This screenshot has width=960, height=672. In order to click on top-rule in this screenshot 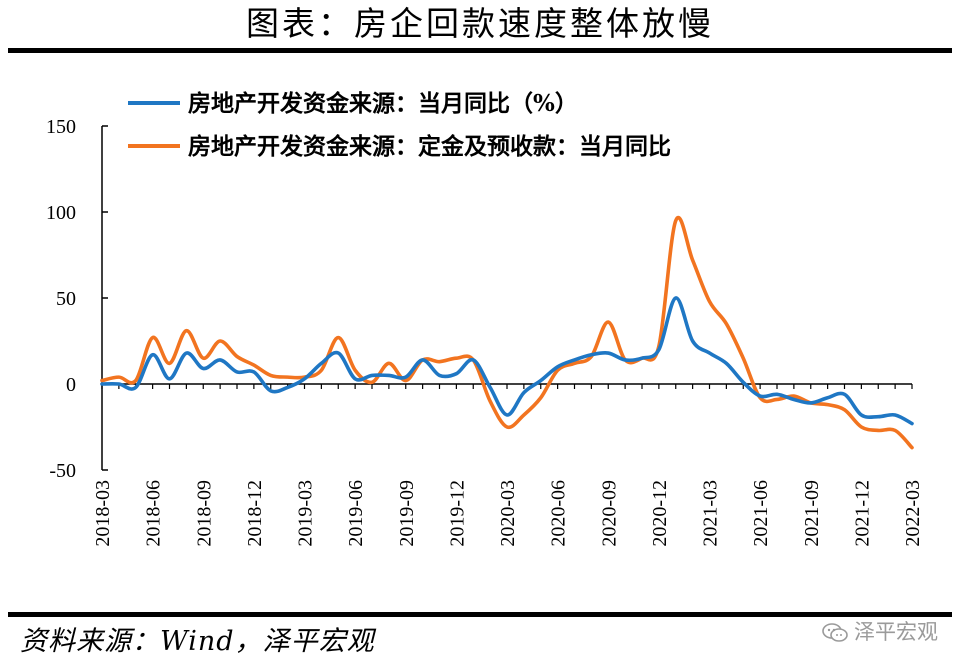, I will do `click(480, 50)`.